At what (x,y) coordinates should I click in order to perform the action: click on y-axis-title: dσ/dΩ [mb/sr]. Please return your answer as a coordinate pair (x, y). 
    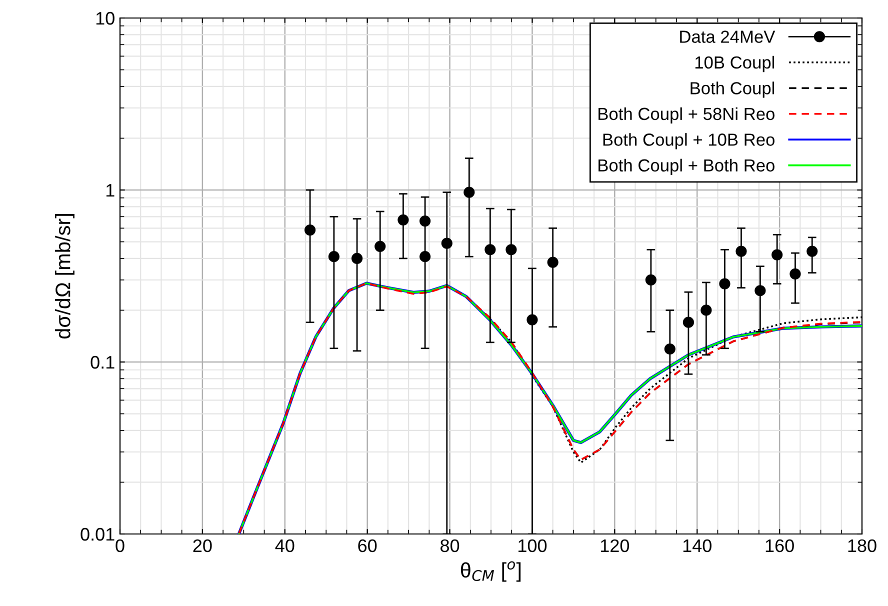
    Looking at the image, I should click on (64, 276).